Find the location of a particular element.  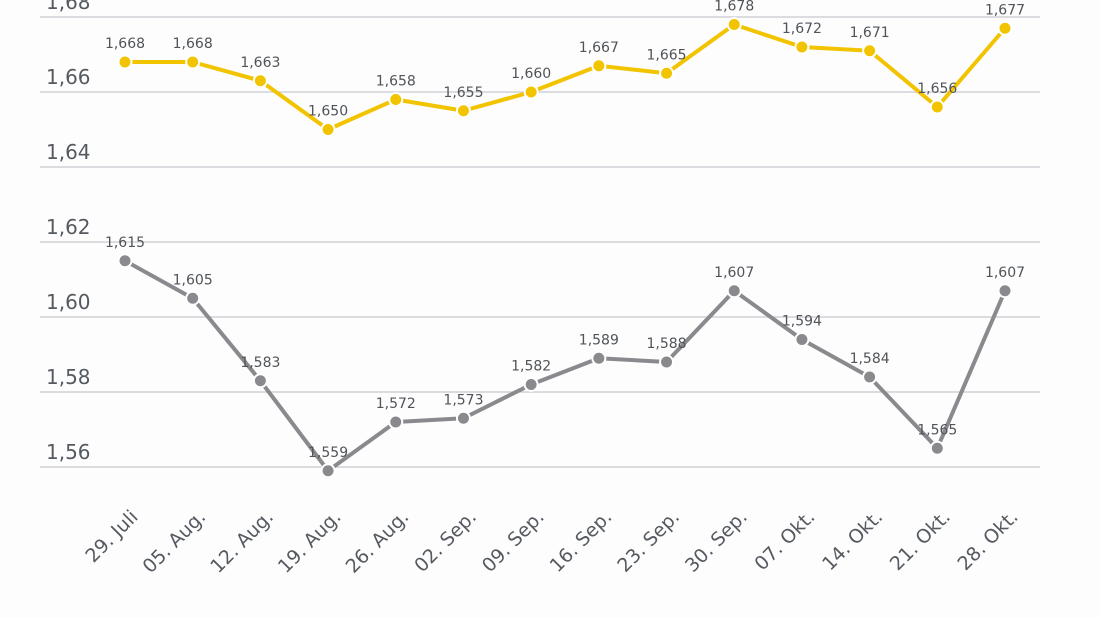

y-tick-label: 1,66 is located at coordinates (68, 77).